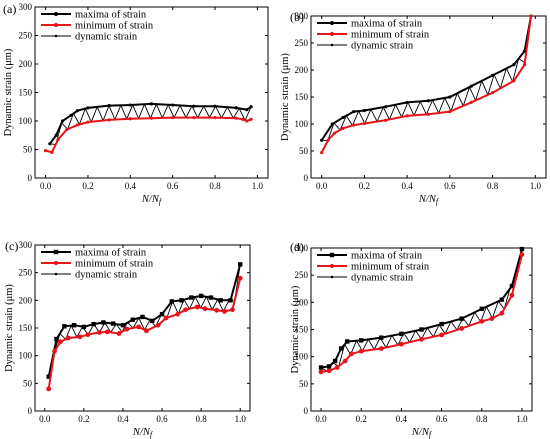 The height and width of the screenshot is (439, 550). Describe the element at coordinates (45, 419) in the screenshot. I see `x-tick-label: 0.0` at that location.